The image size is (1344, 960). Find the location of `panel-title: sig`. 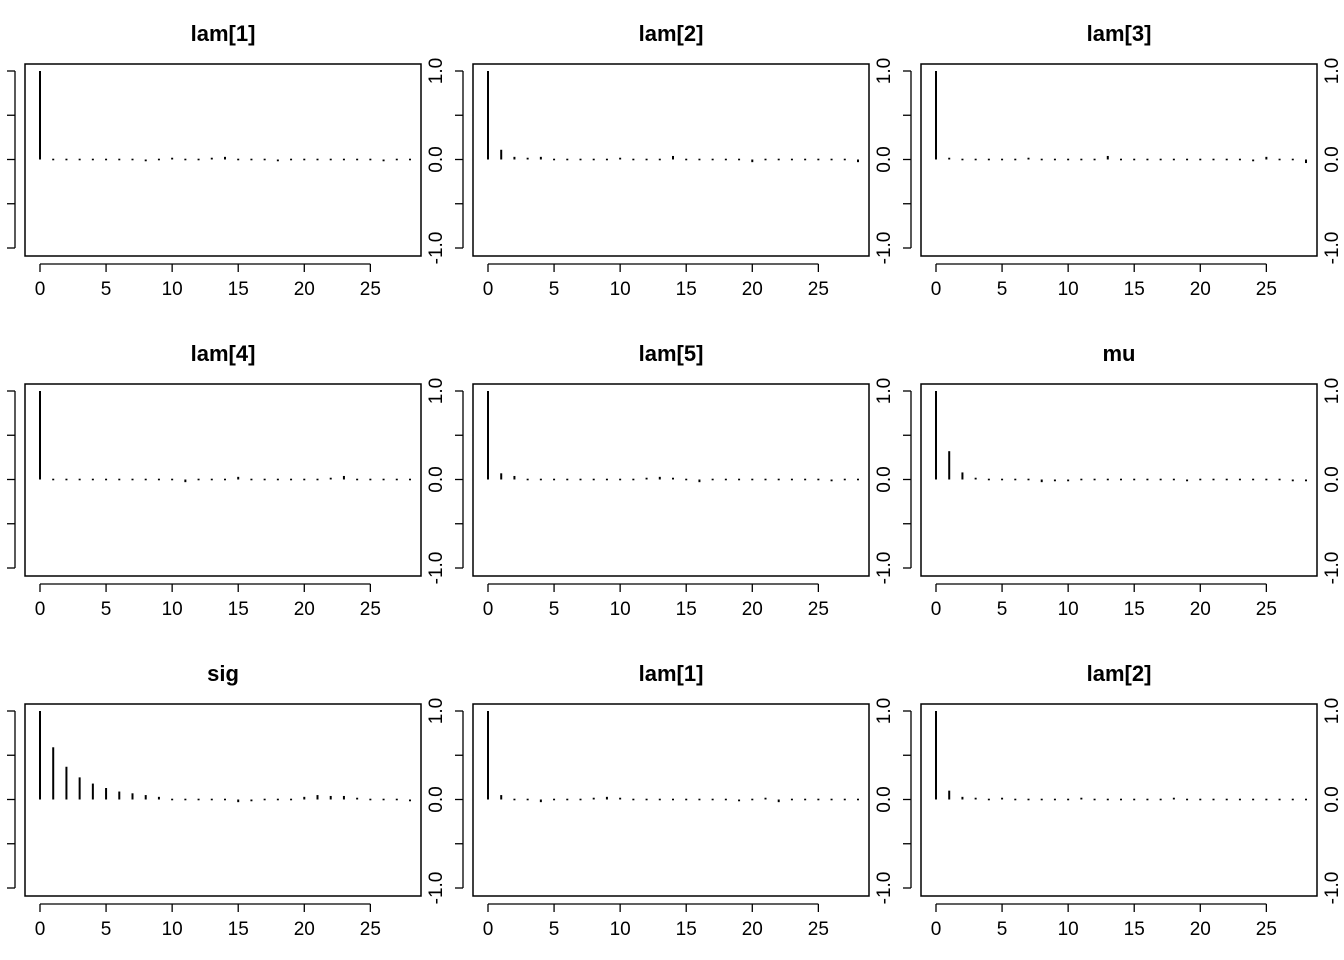

panel-title: sig is located at coordinates (223, 673).